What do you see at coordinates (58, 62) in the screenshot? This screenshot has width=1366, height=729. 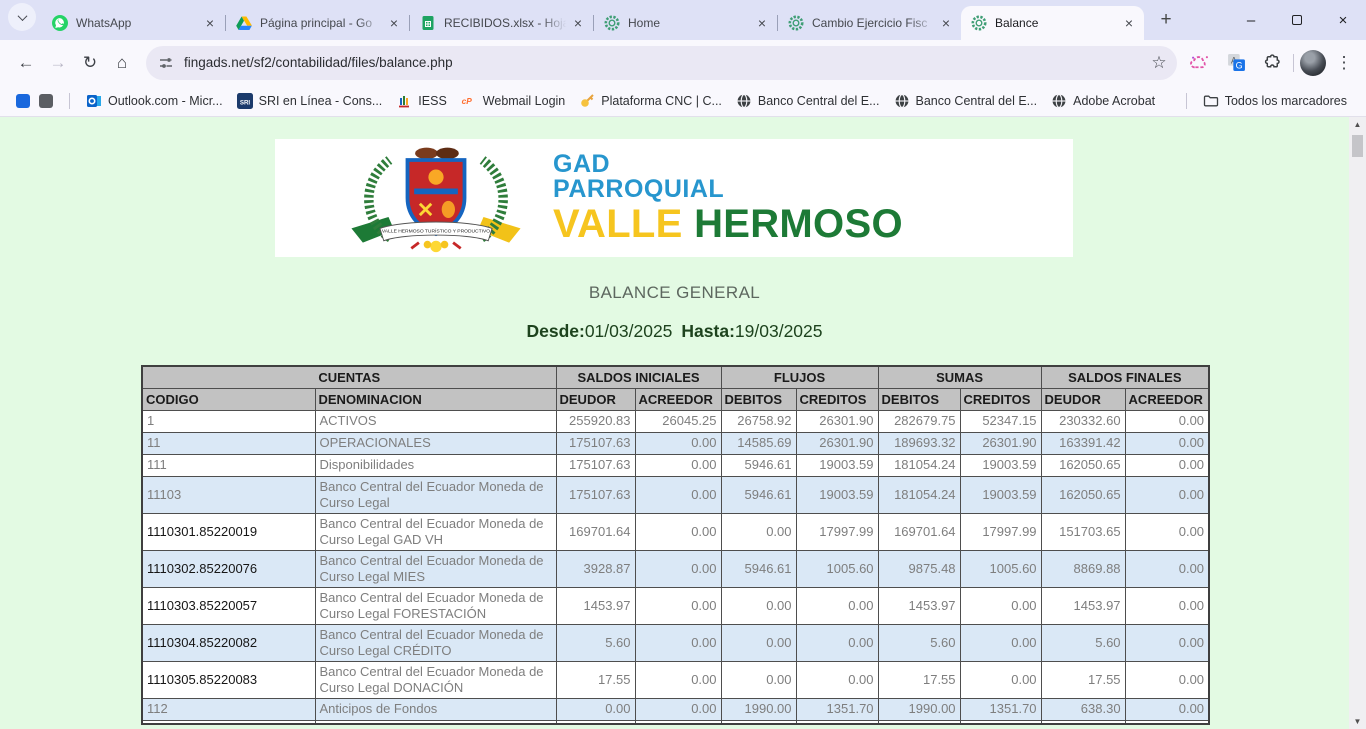 I see `forward-button: →` at bounding box center [58, 62].